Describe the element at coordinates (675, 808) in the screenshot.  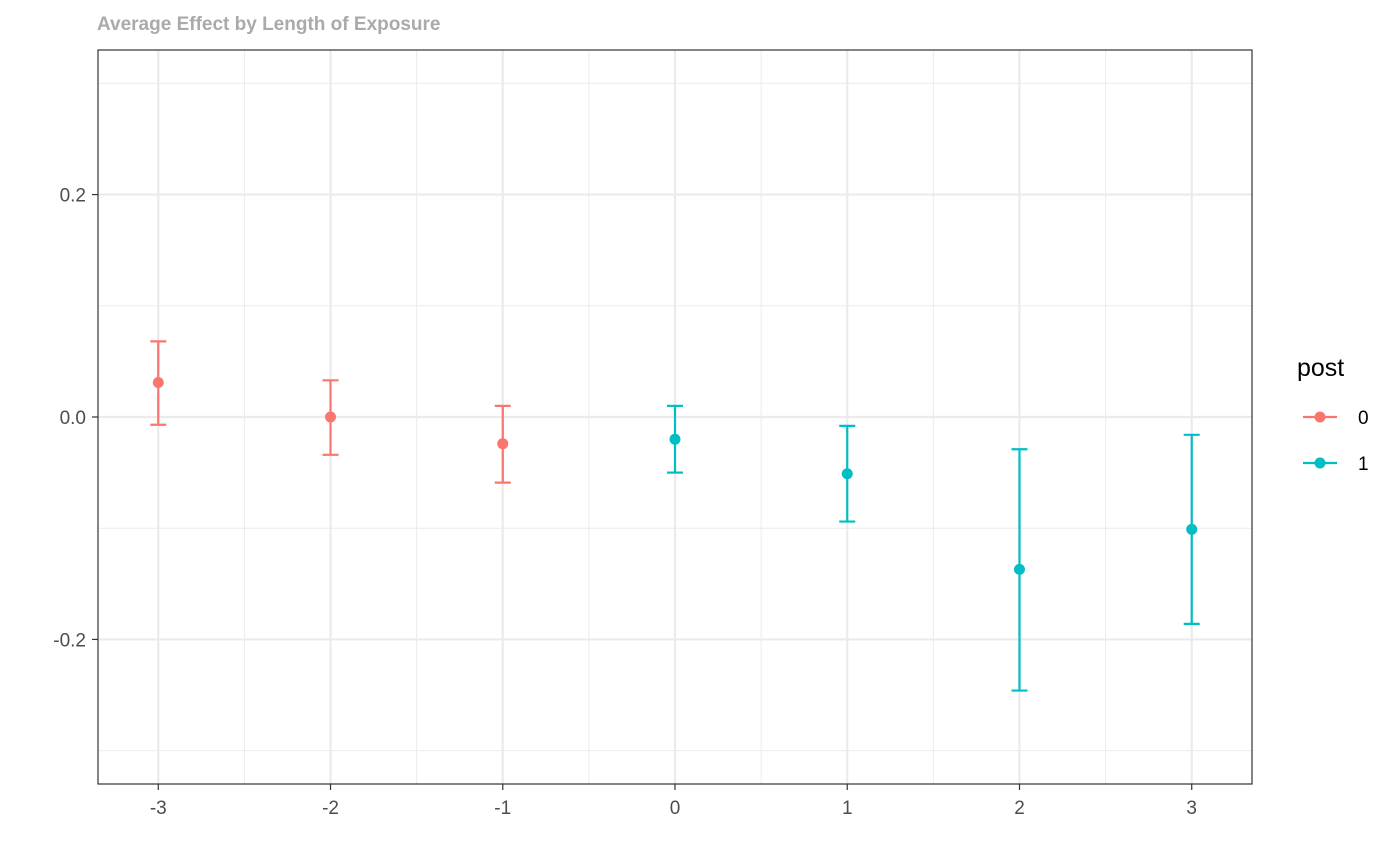
I see `x-tick-label: 0` at that location.